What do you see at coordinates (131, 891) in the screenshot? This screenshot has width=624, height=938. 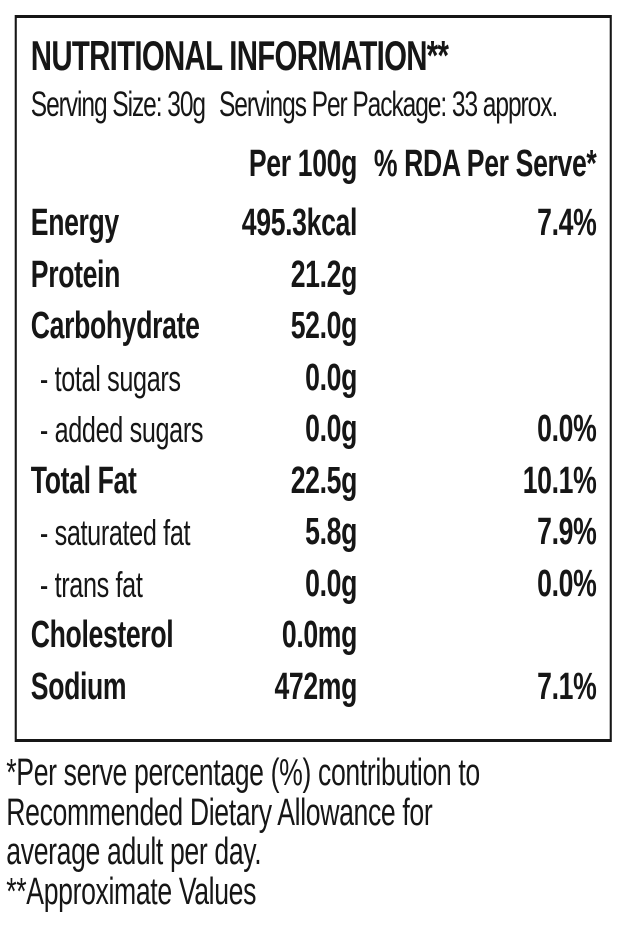 I see `footnote-line: **Approximate Values` at bounding box center [131, 891].